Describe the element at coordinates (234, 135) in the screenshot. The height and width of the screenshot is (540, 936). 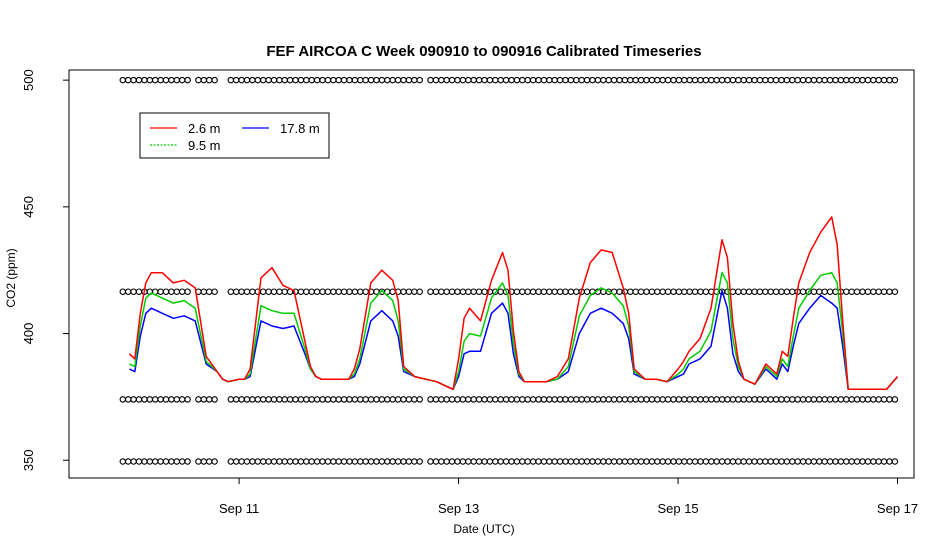
I see `legend: 2.6 m 9.5 m 17.8 m` at that location.